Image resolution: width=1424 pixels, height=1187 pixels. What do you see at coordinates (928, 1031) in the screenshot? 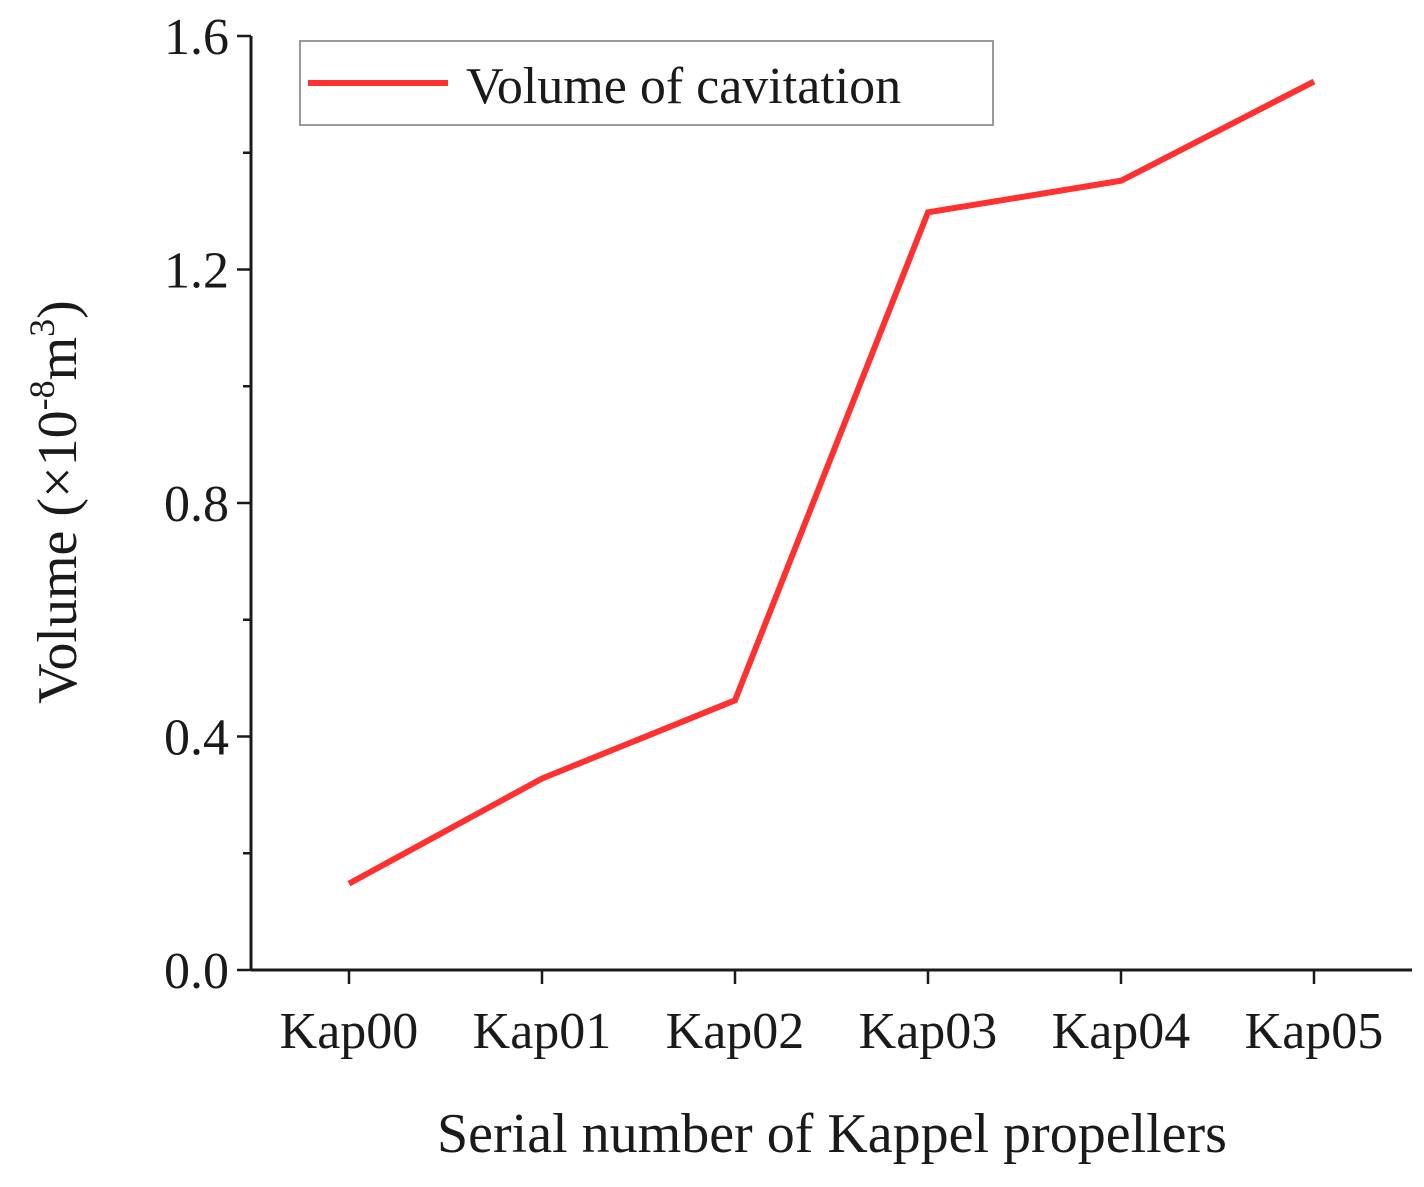
I see `x-tick-label: Kap03` at bounding box center [928, 1031].